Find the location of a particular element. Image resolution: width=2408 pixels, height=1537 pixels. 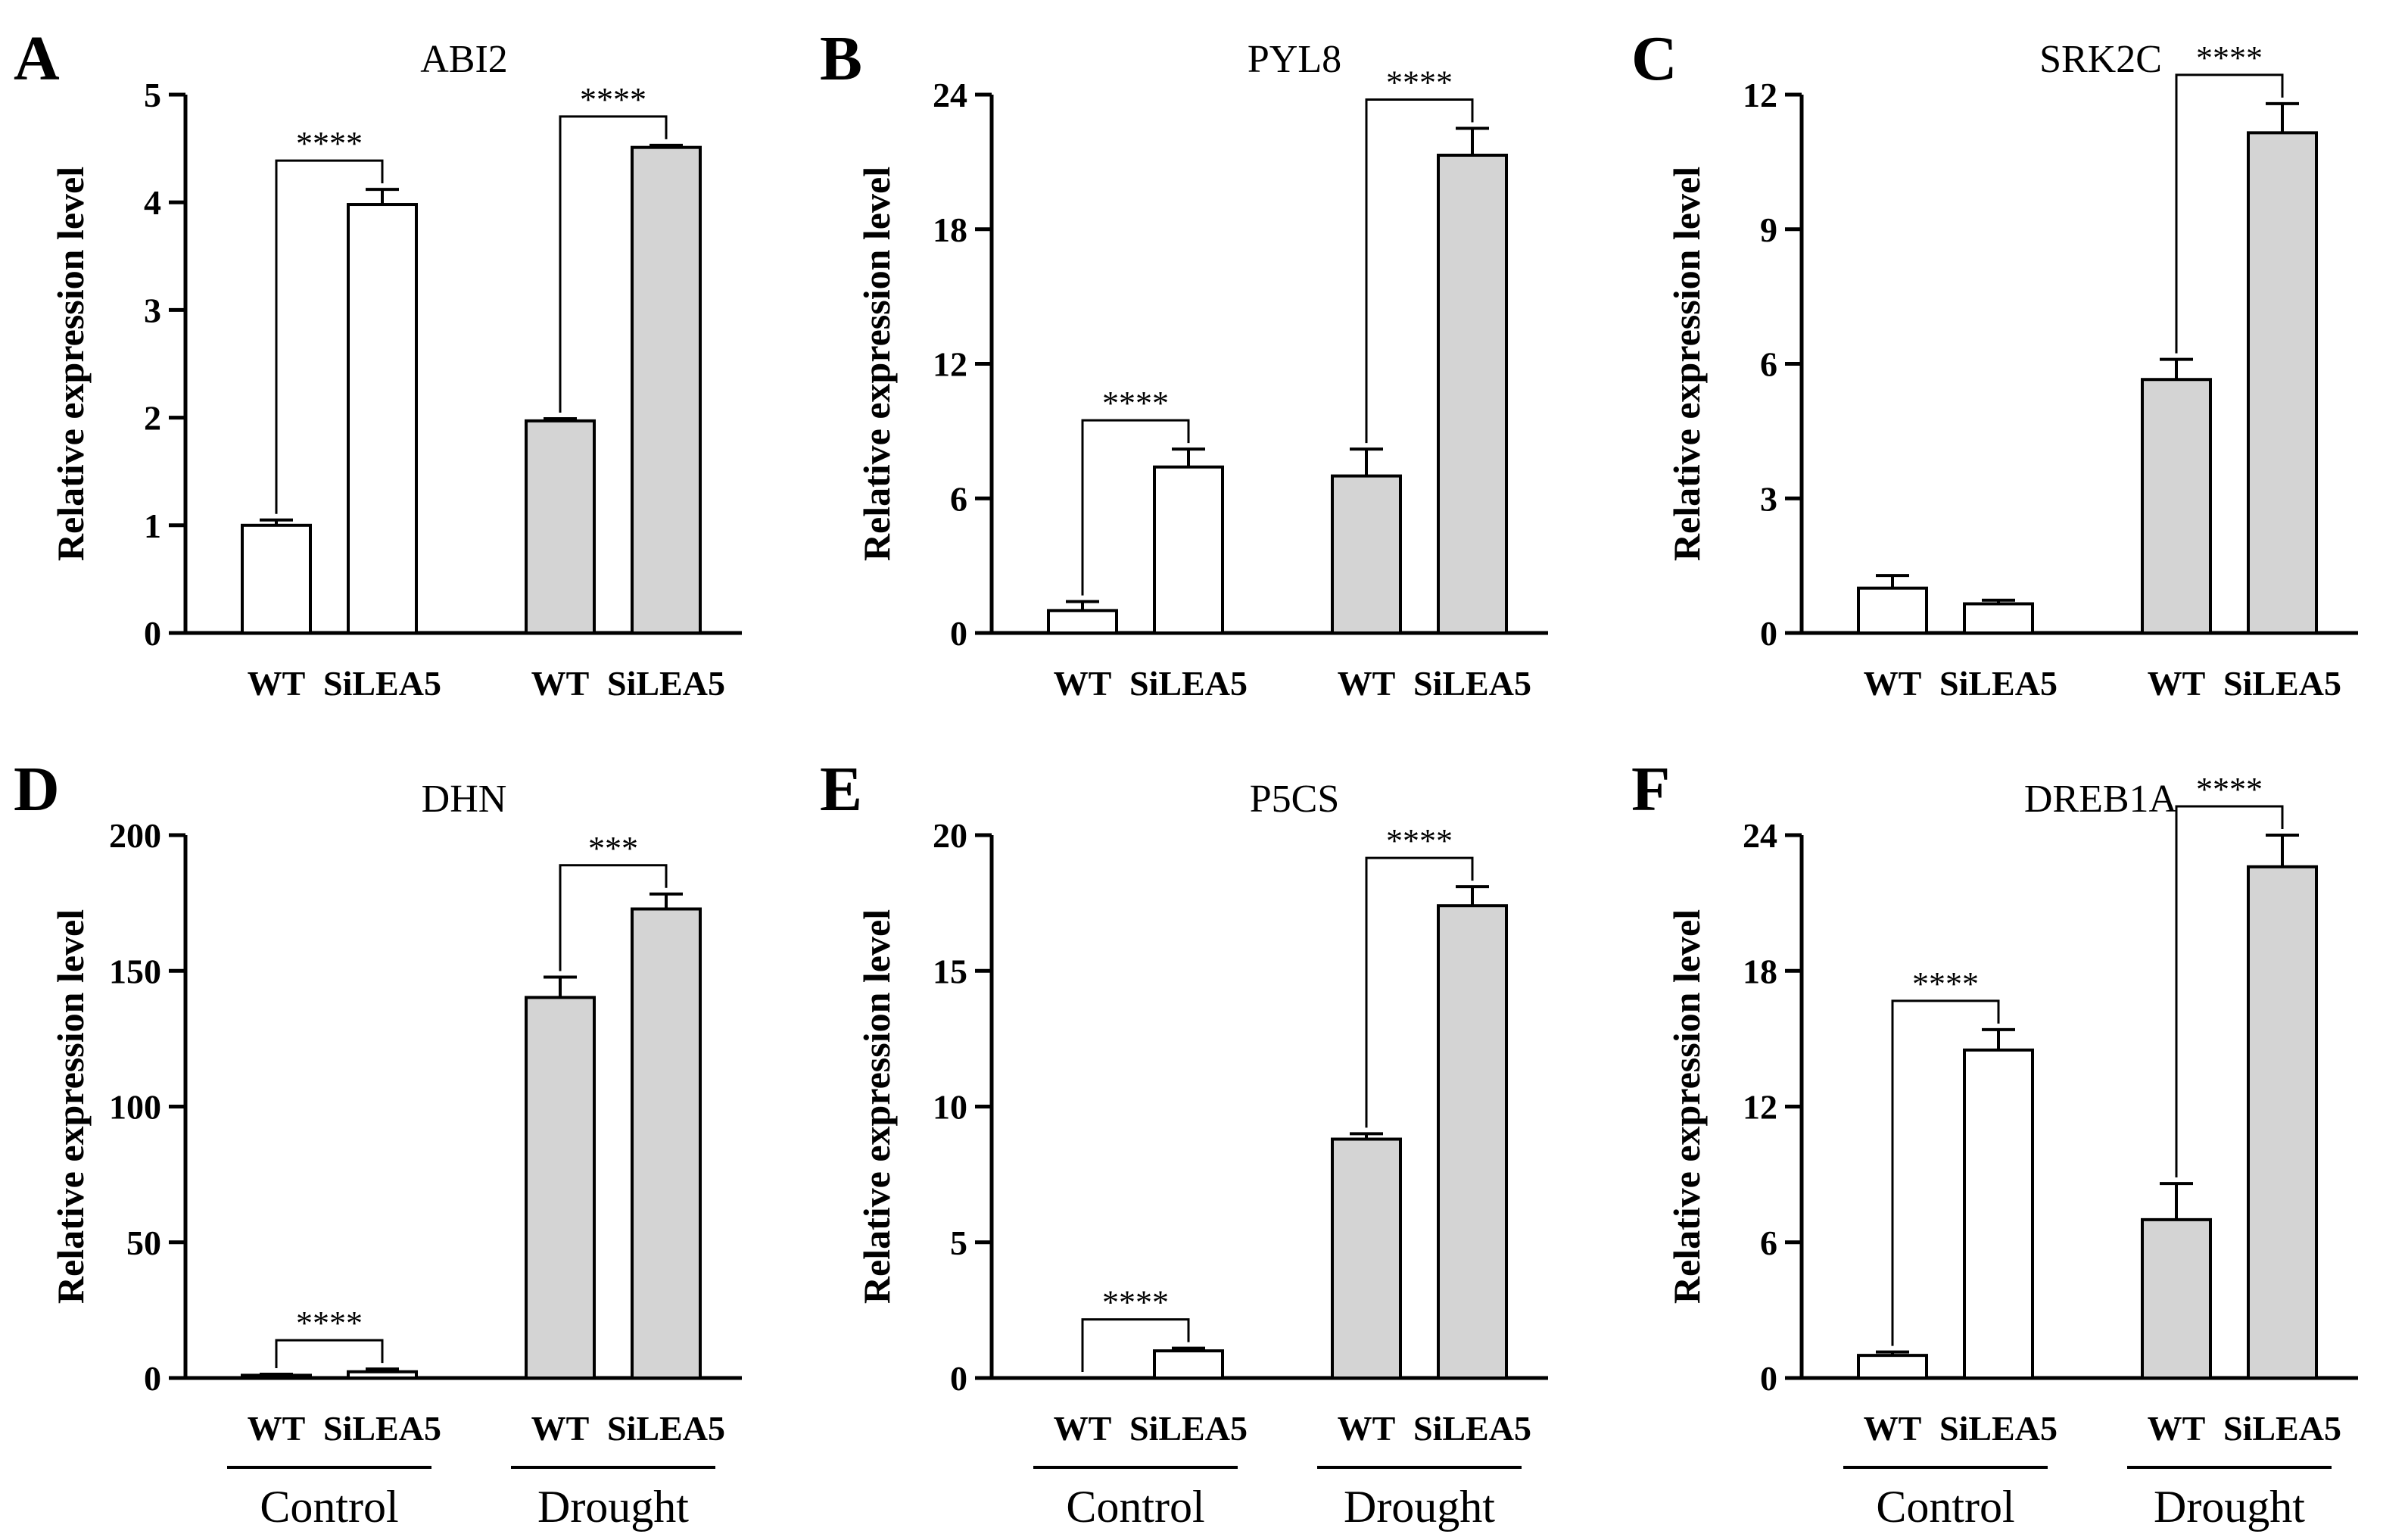

significance-label: *** is located at coordinates (613, 848).